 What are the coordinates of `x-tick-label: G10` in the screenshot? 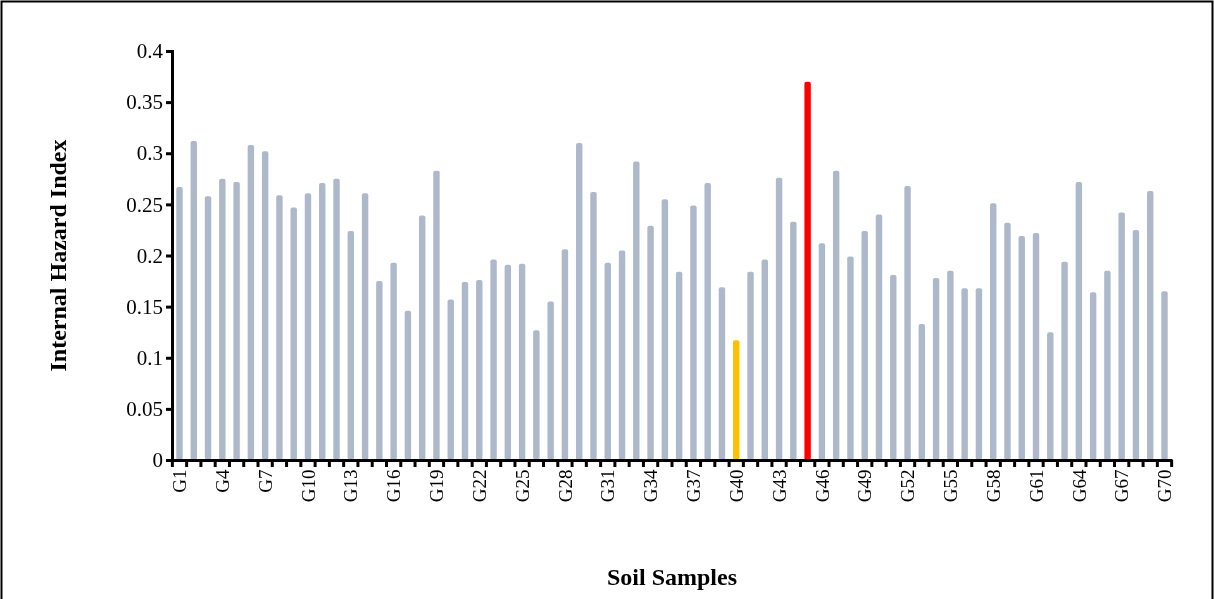 It's located at (308, 486).